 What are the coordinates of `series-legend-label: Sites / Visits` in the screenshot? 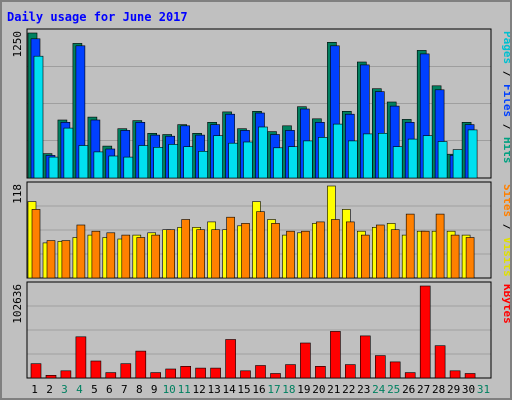 It's located at (505, 230).